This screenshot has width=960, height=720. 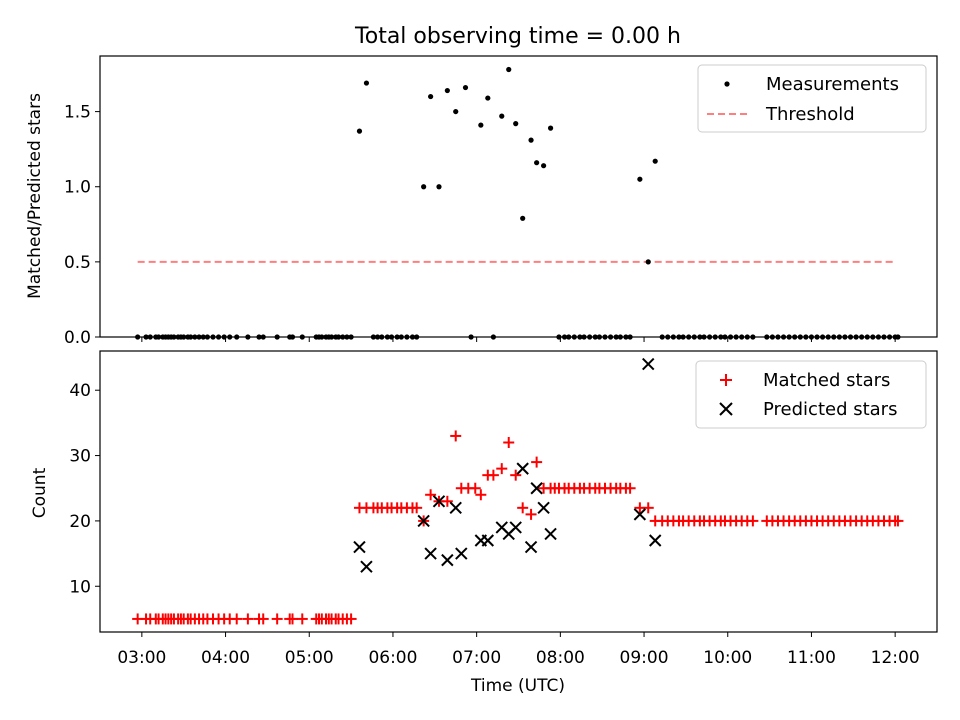 What do you see at coordinates (830, 409) in the screenshot?
I see `legend-predicted-label: Predicted stars` at bounding box center [830, 409].